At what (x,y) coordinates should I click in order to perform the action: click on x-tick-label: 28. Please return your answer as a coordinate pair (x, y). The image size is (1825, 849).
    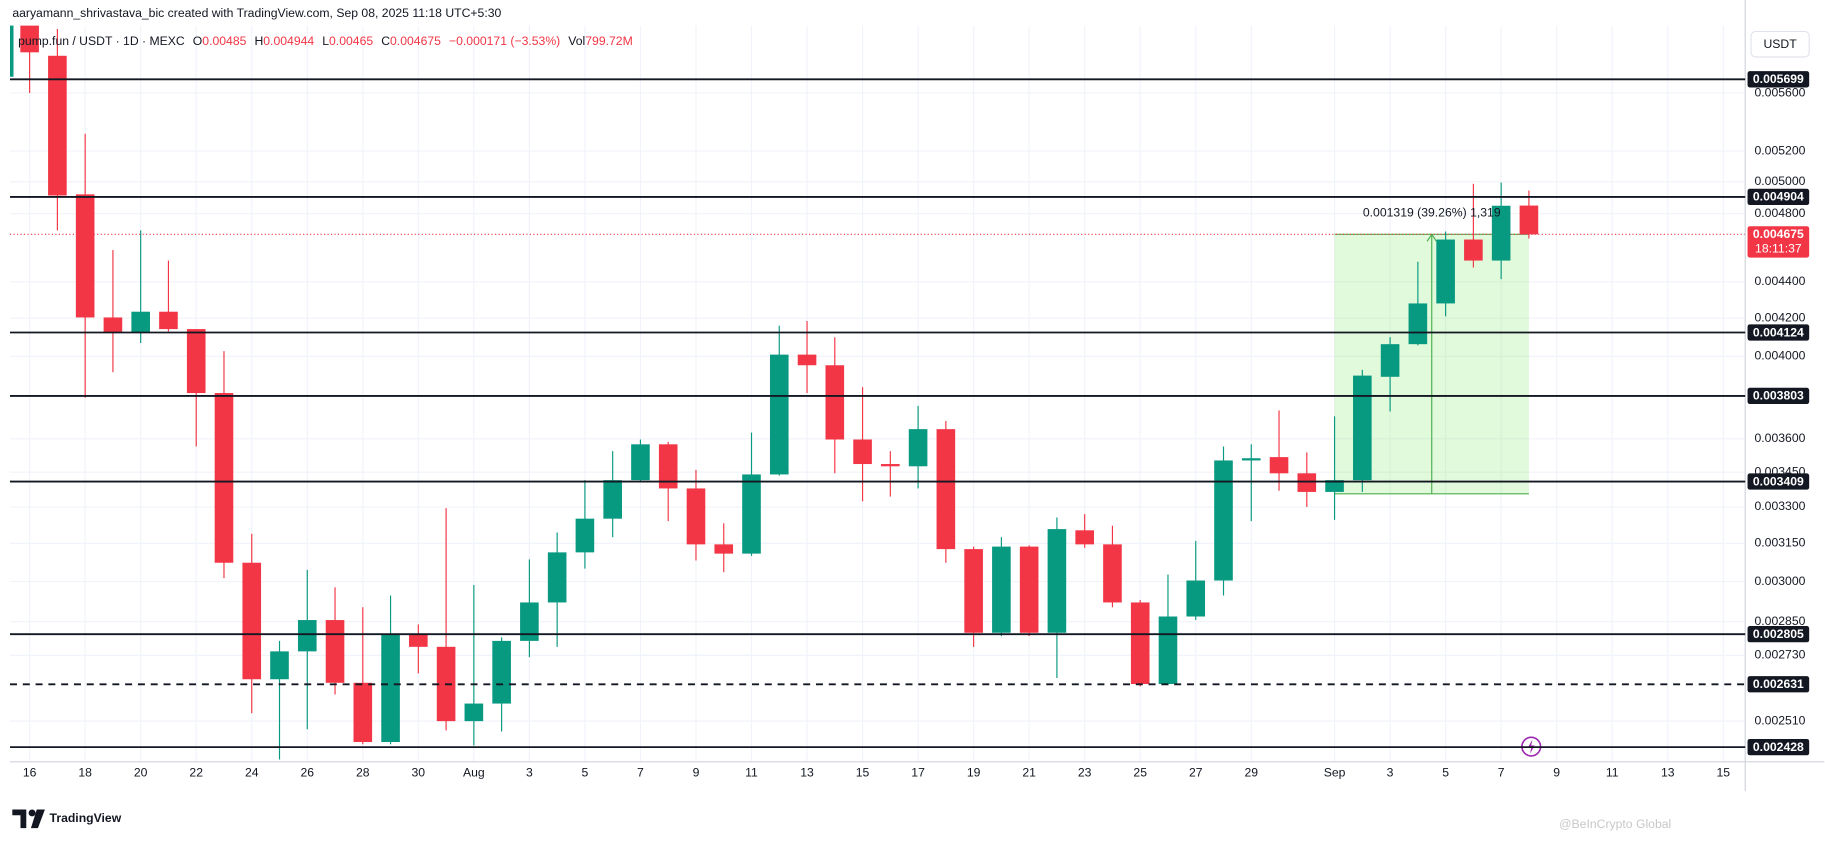
    Looking at the image, I should click on (363, 773).